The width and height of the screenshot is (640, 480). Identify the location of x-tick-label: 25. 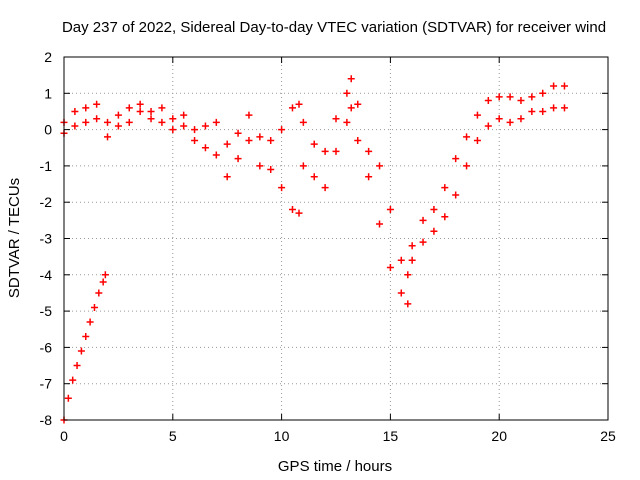
(608, 436).